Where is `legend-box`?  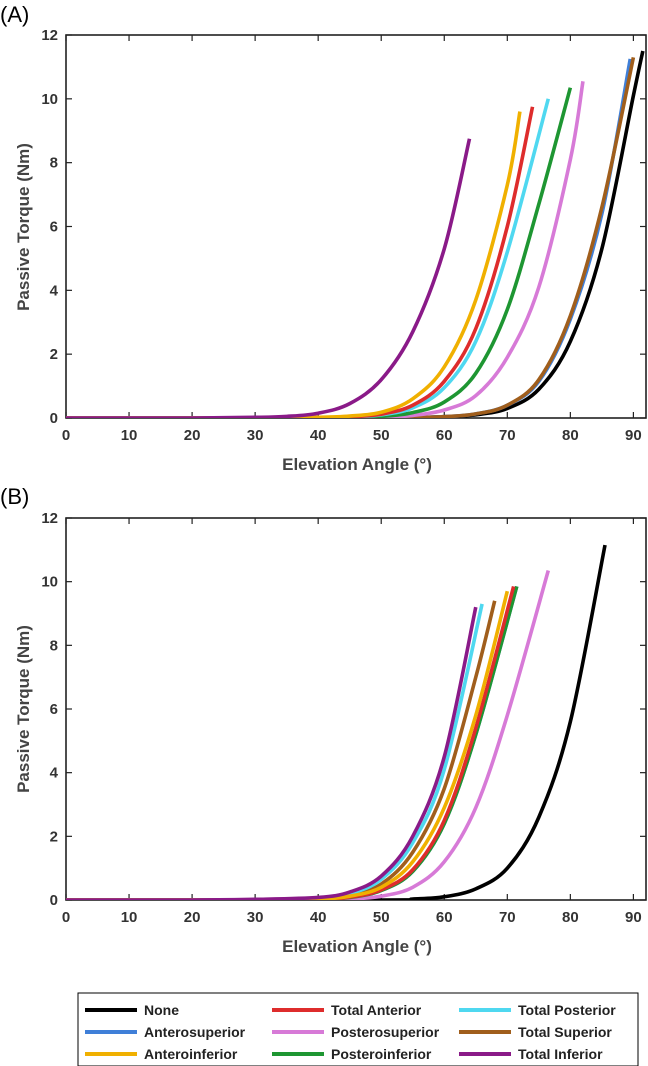
legend-box is located at coordinates (358, 1029).